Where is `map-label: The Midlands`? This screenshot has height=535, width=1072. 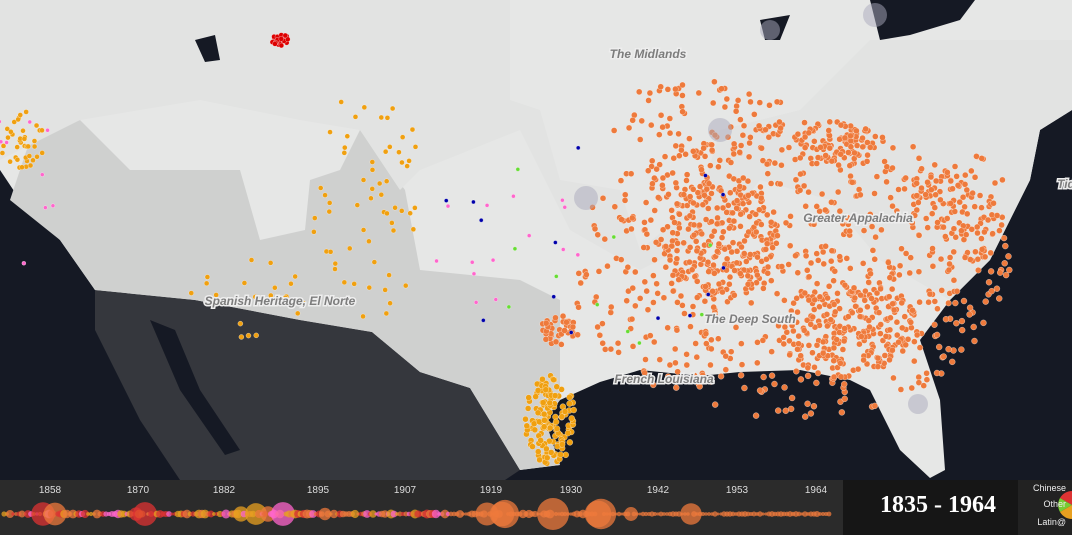
map-label: The Midlands is located at coordinates (648, 54).